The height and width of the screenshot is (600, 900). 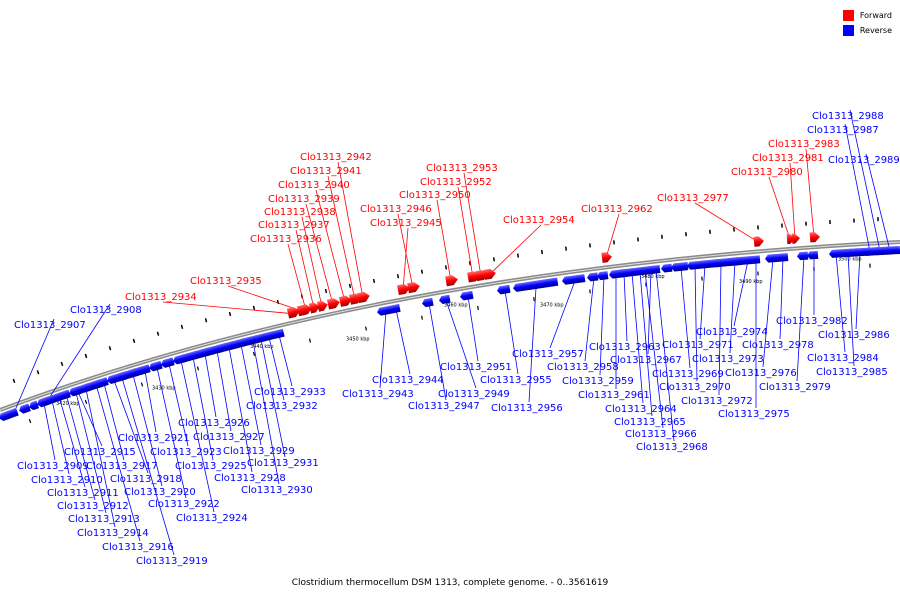 What do you see at coordinates (113, 533) in the screenshot?
I see `gene-label: Clo1313_2914` at bounding box center [113, 533].